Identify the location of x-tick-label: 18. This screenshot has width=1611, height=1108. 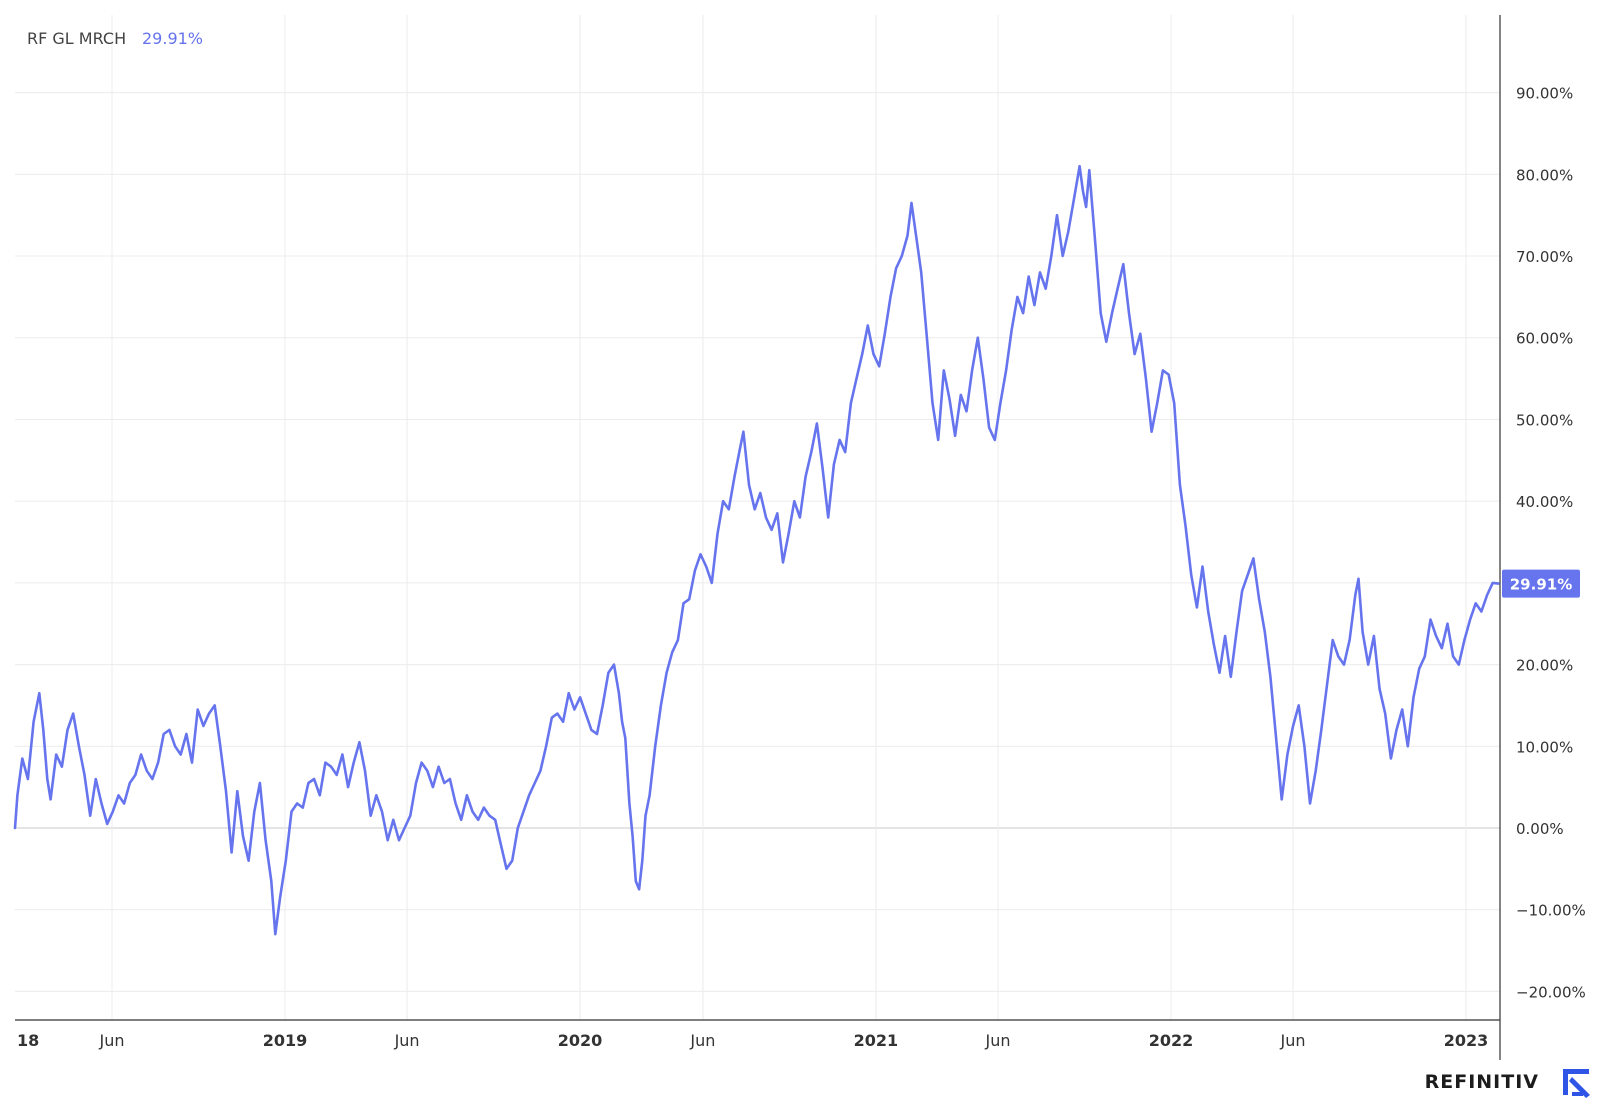
(28, 1040).